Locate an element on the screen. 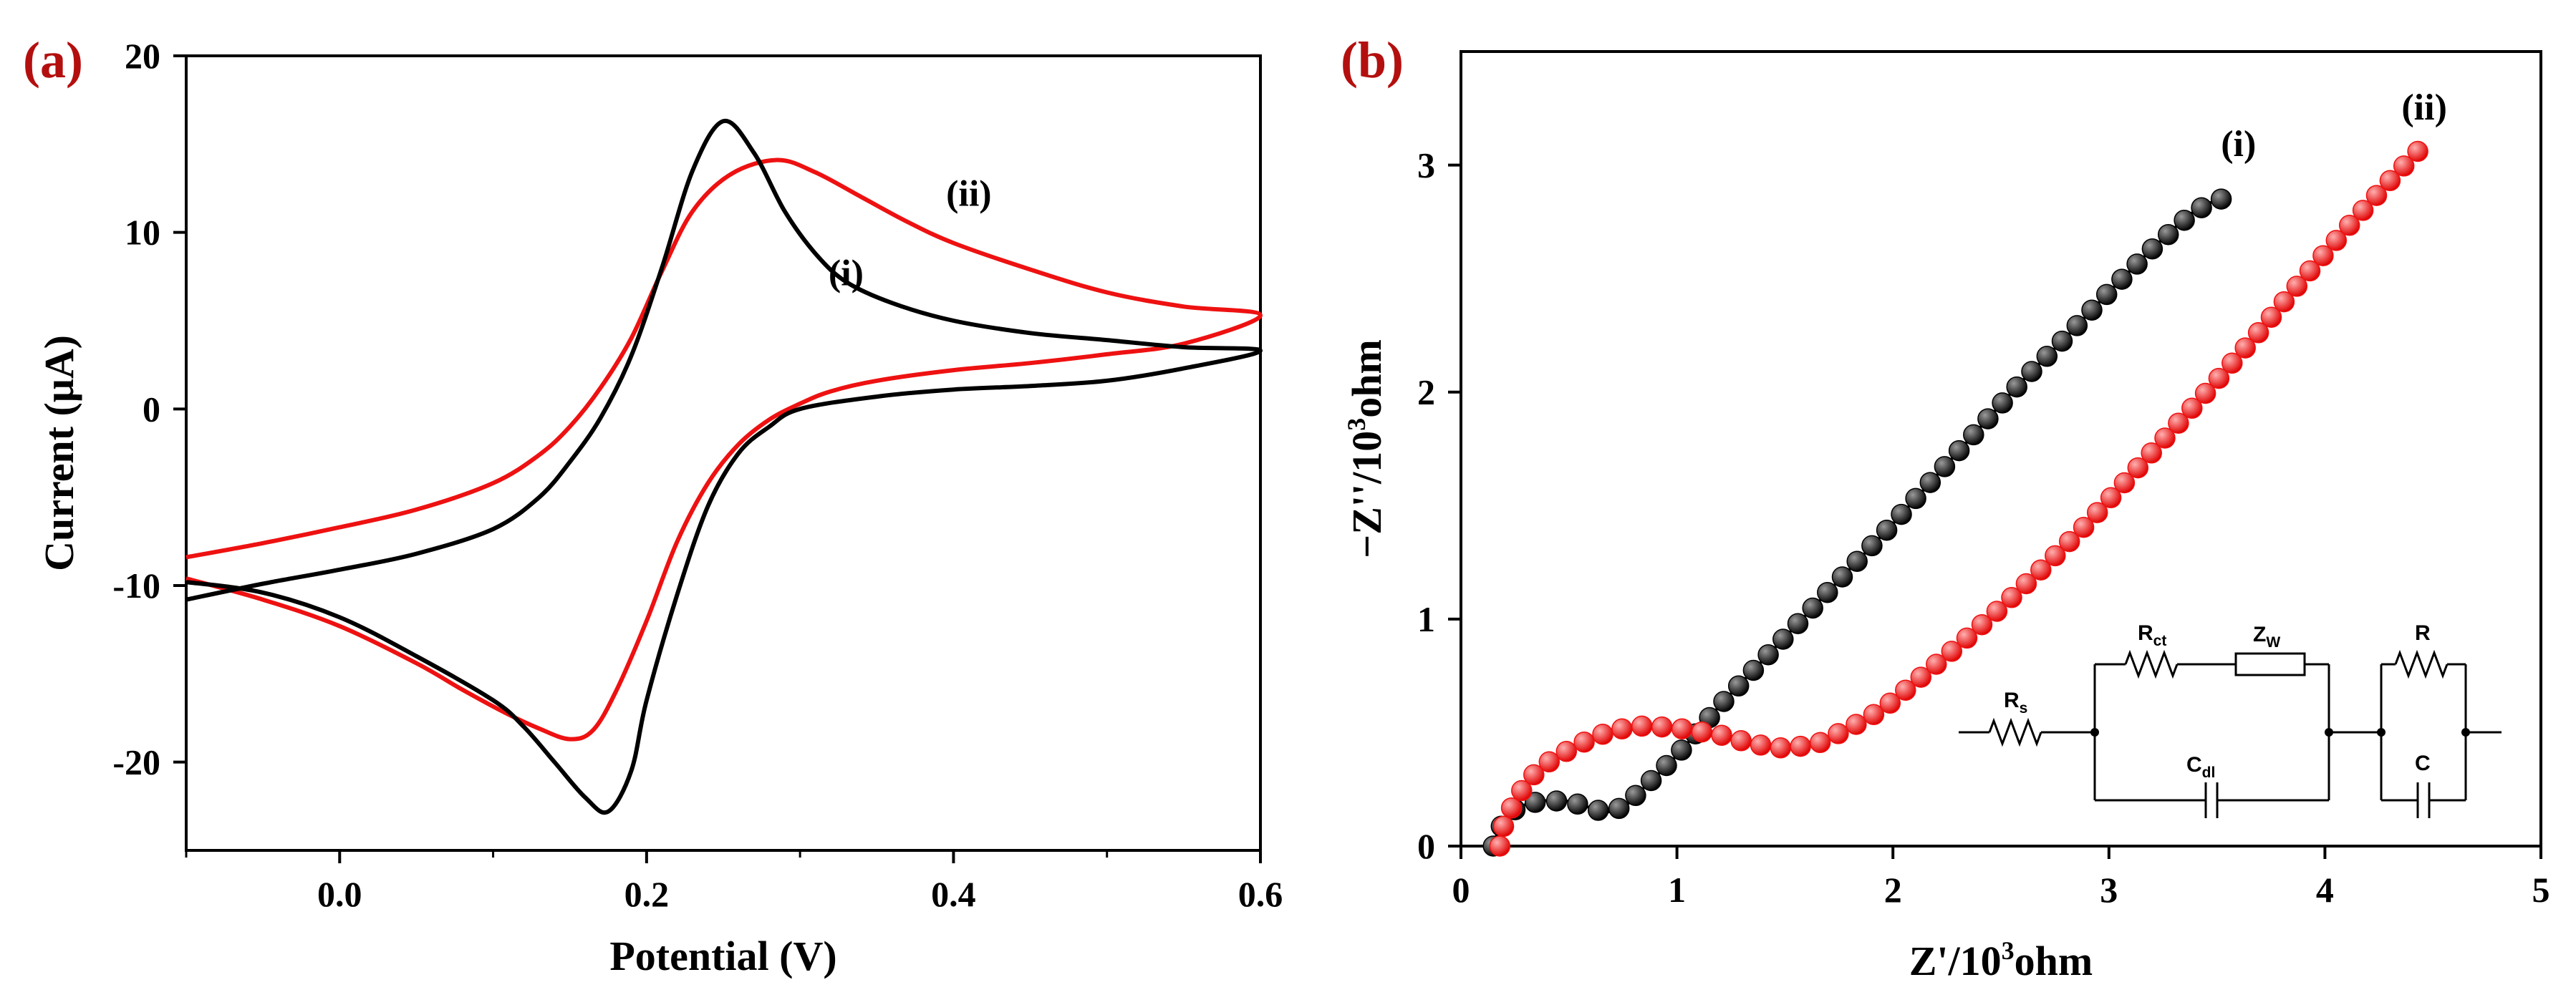 Image resolution: width=2576 pixels, height=1005 pixels. x-tick-label: 0 is located at coordinates (1461, 890).